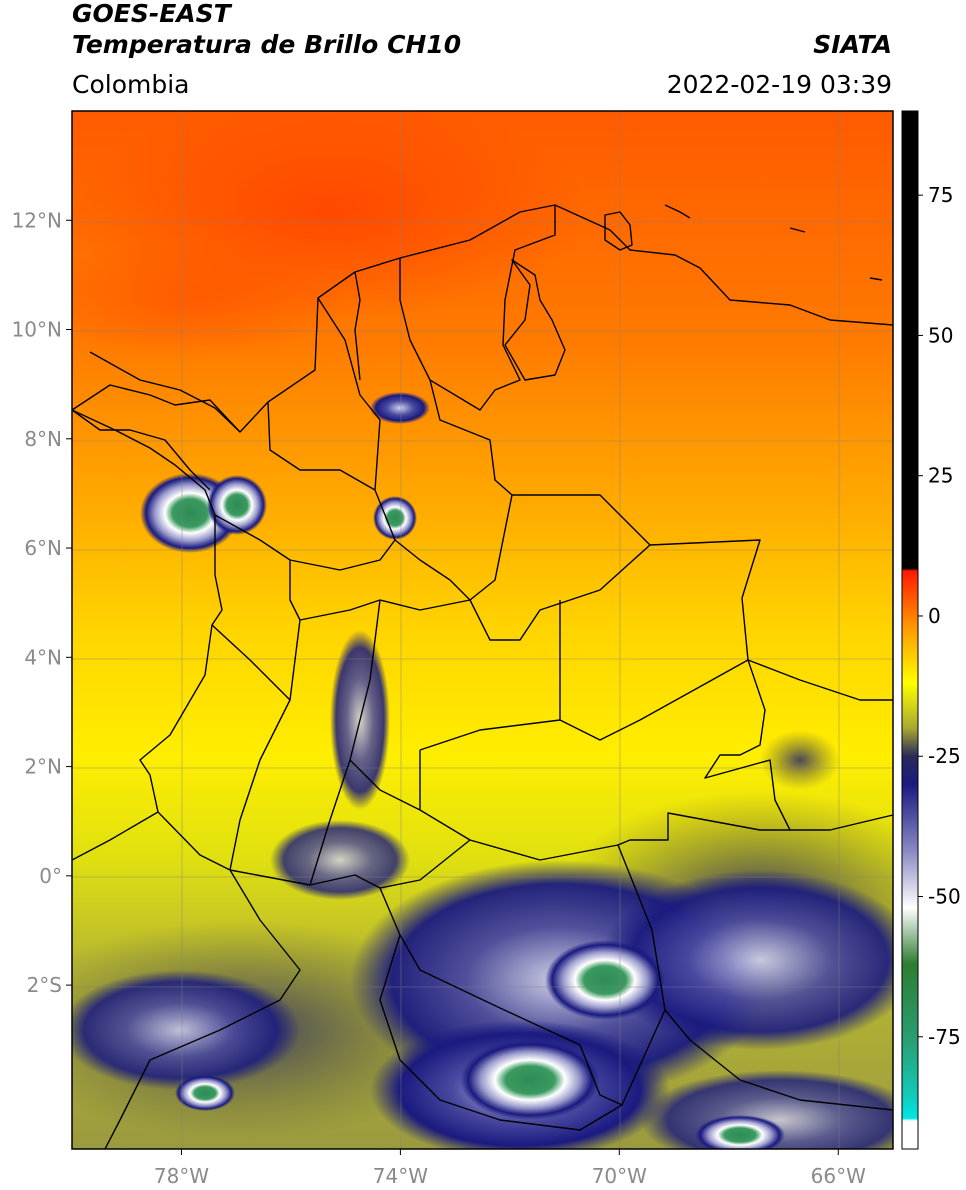 The height and width of the screenshot is (1190, 966). What do you see at coordinates (779, 84) in the screenshot?
I see `timestamp-label: 2022-02-19 03:39` at bounding box center [779, 84].